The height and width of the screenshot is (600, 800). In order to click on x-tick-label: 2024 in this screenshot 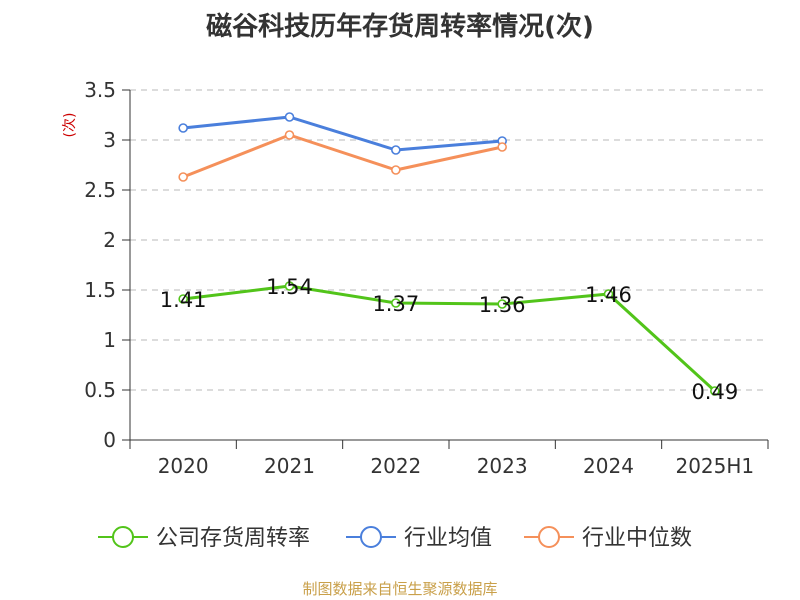, I will do `click(608, 466)`.